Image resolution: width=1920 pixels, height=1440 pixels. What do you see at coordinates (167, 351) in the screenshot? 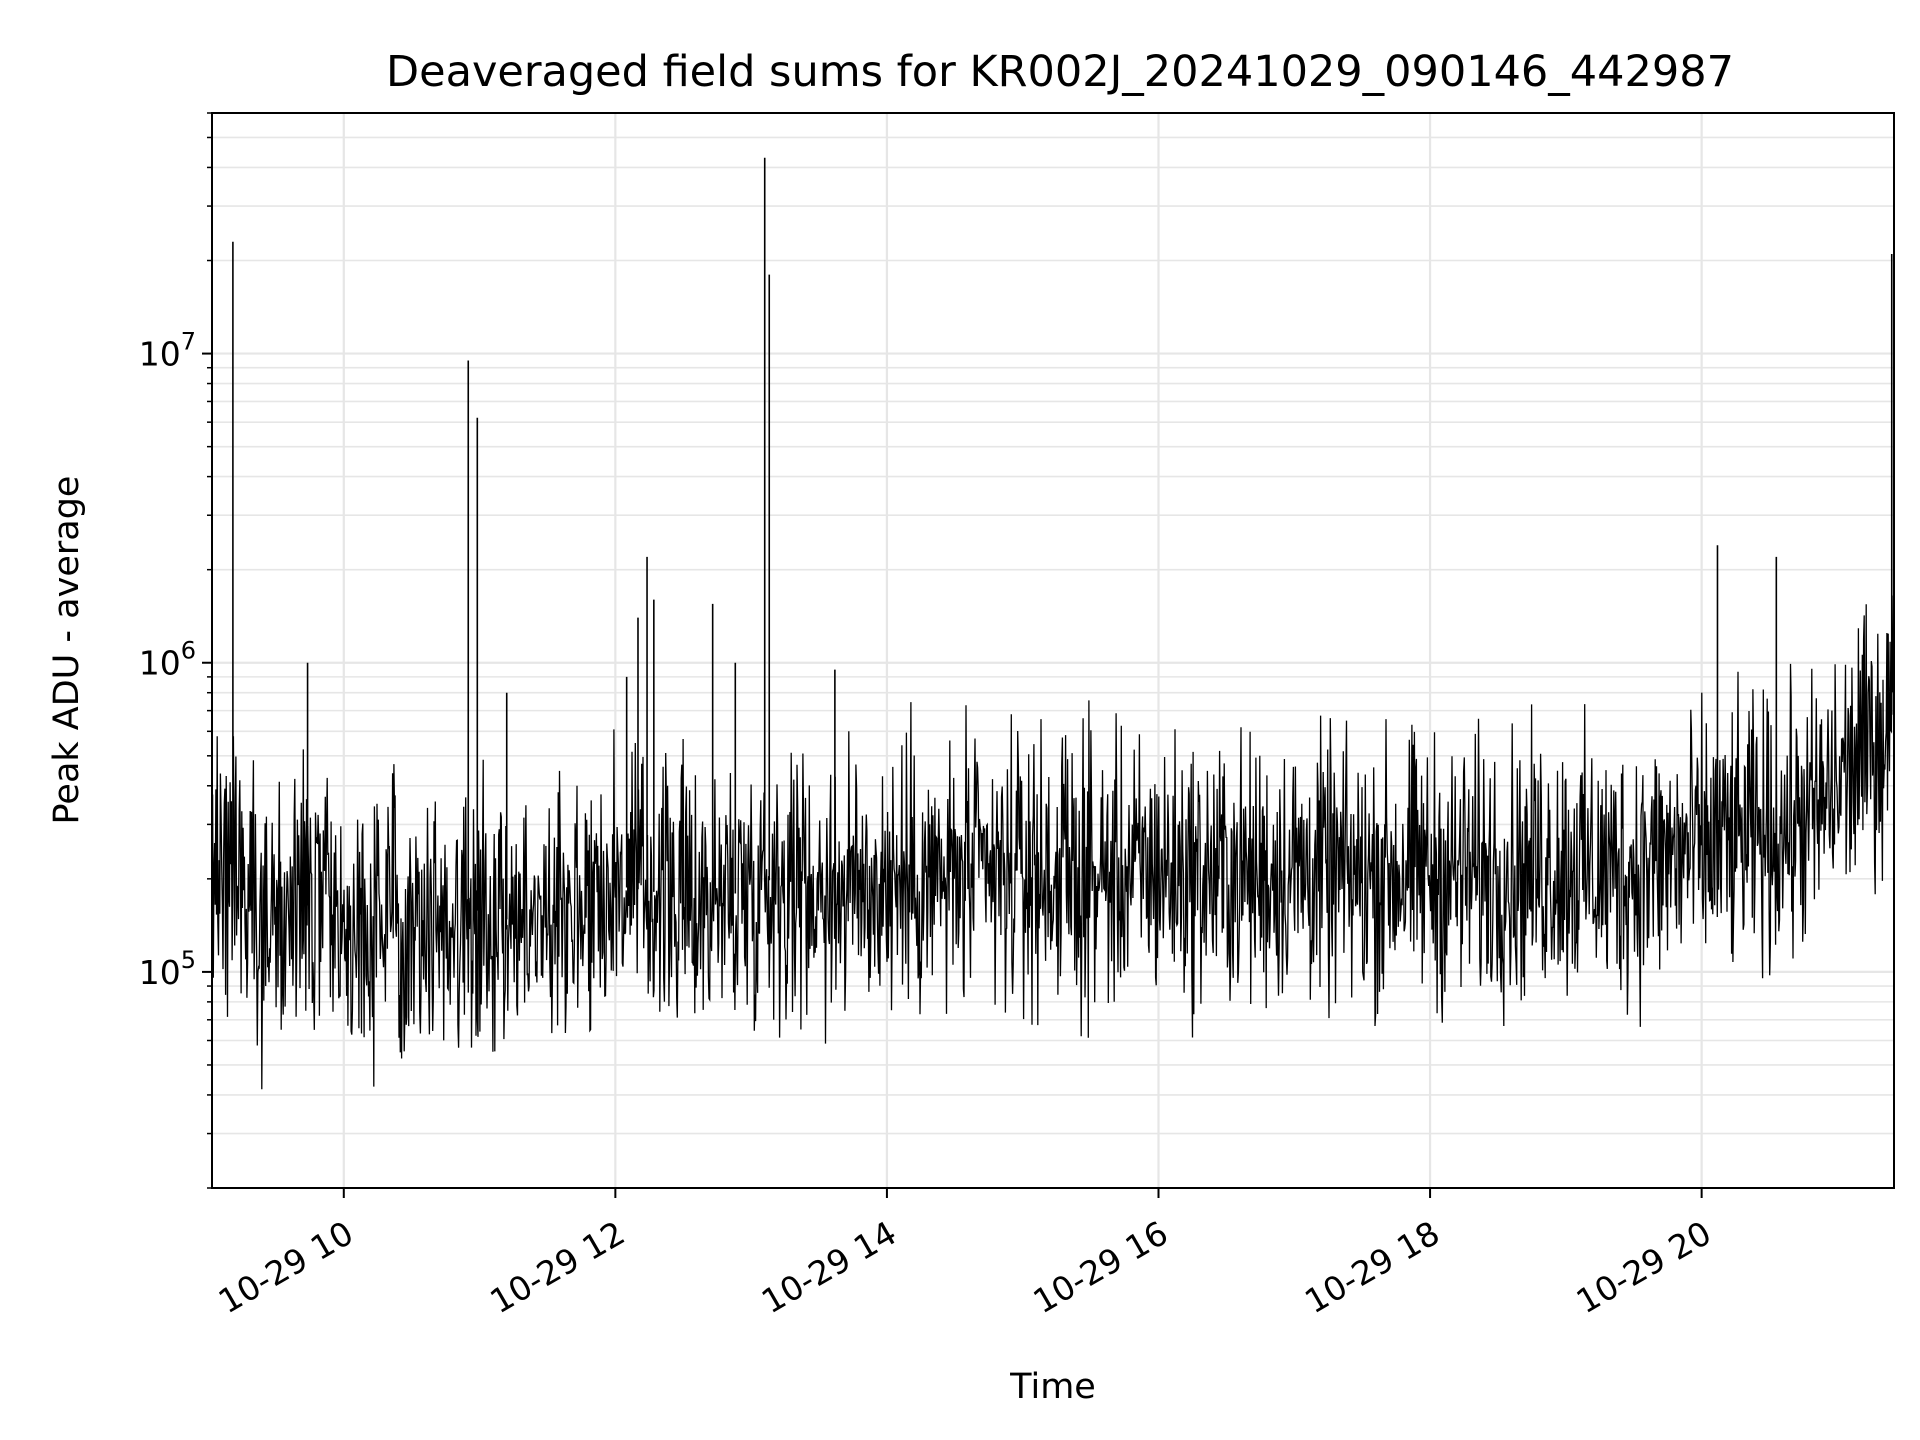
I see `y-tick-label: 10⁷` at bounding box center [167, 351].